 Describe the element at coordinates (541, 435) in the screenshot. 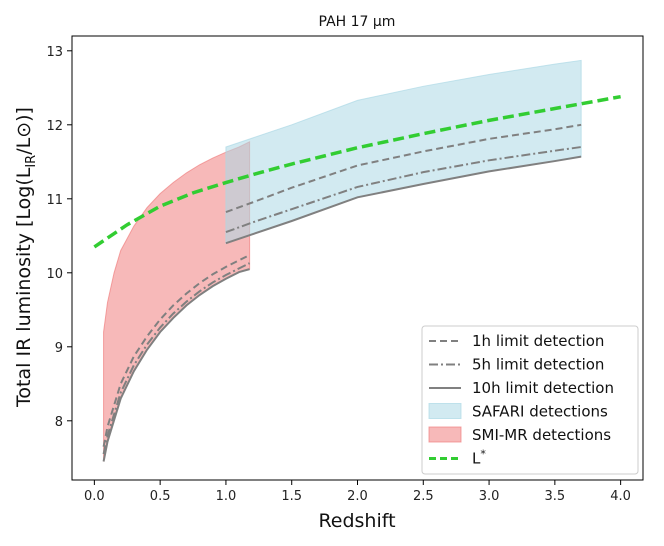

I see `legend-label: SMI-MR detections` at that location.